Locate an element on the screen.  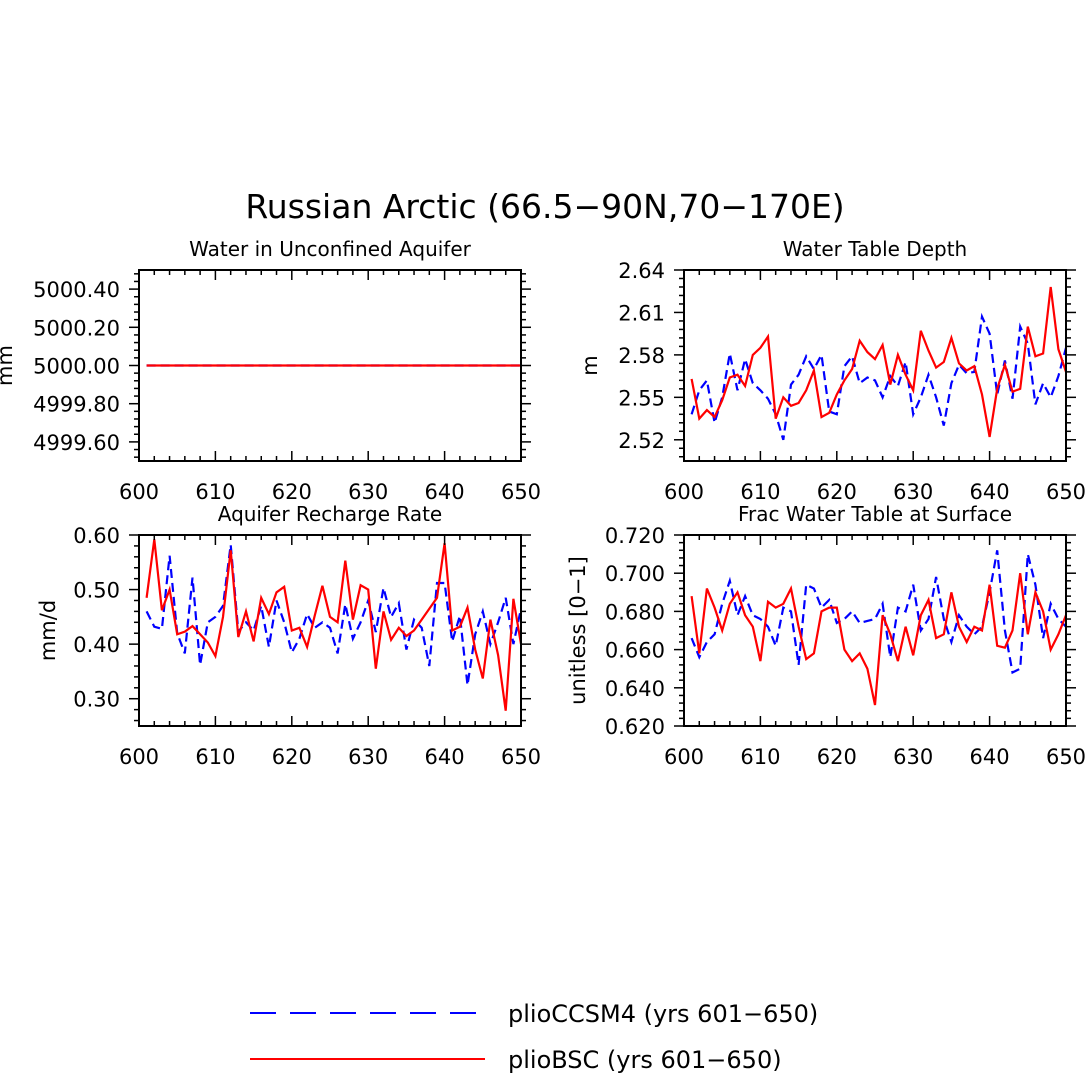
y-tick-label: 0.40 is located at coordinates (96, 645).